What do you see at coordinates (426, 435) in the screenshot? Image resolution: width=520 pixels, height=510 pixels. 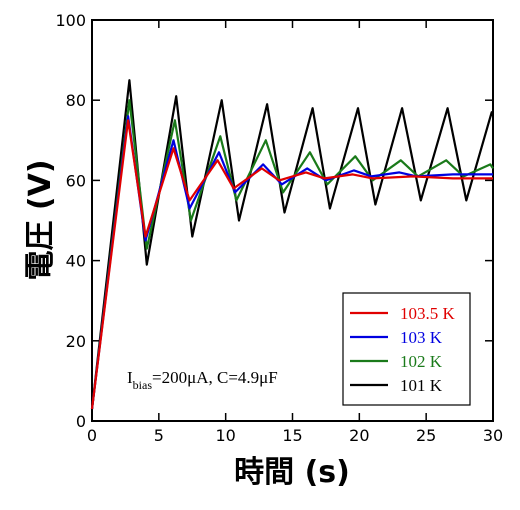 I see `x-tick-label: 25` at bounding box center [426, 435].